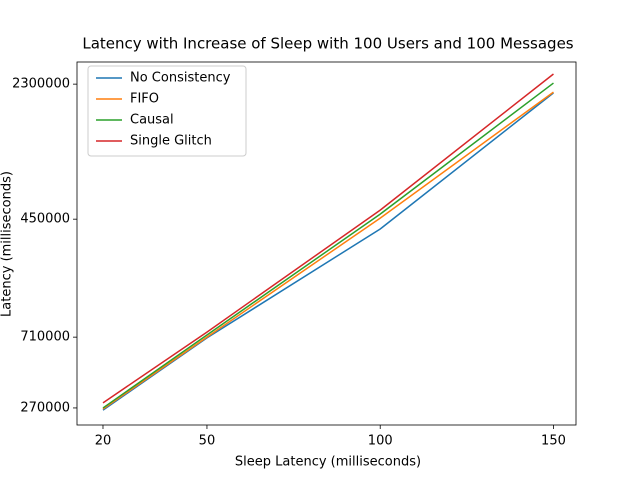  What do you see at coordinates (553, 441) in the screenshot?
I see `x-tick-label: 150` at bounding box center [553, 441].